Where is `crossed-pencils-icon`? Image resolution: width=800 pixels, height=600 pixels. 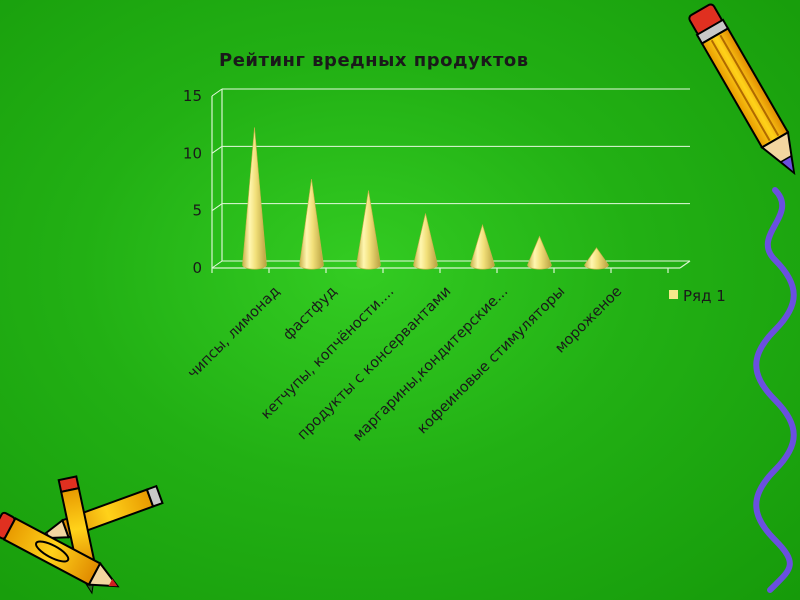 crossed-pencils-icon is located at coordinates (82, 535).